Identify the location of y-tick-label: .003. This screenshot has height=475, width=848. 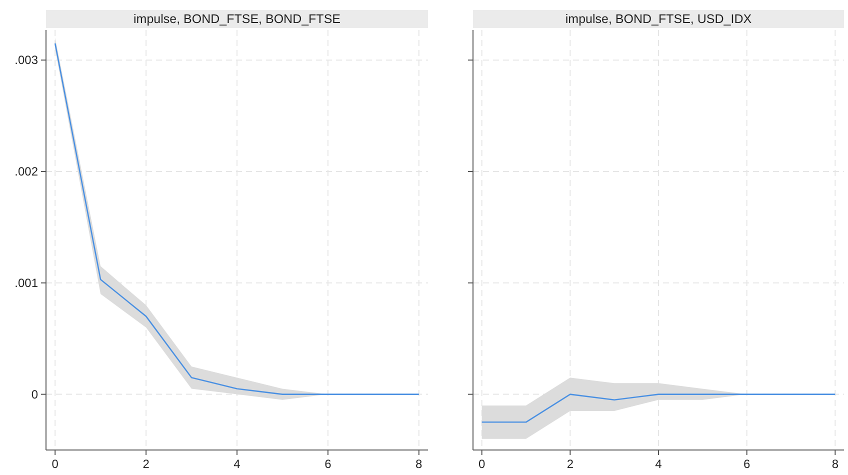
(26, 60).